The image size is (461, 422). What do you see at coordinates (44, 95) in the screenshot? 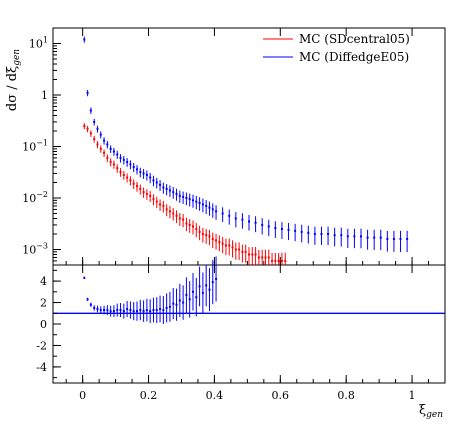
I see `y-tick-label: 1` at bounding box center [44, 95].